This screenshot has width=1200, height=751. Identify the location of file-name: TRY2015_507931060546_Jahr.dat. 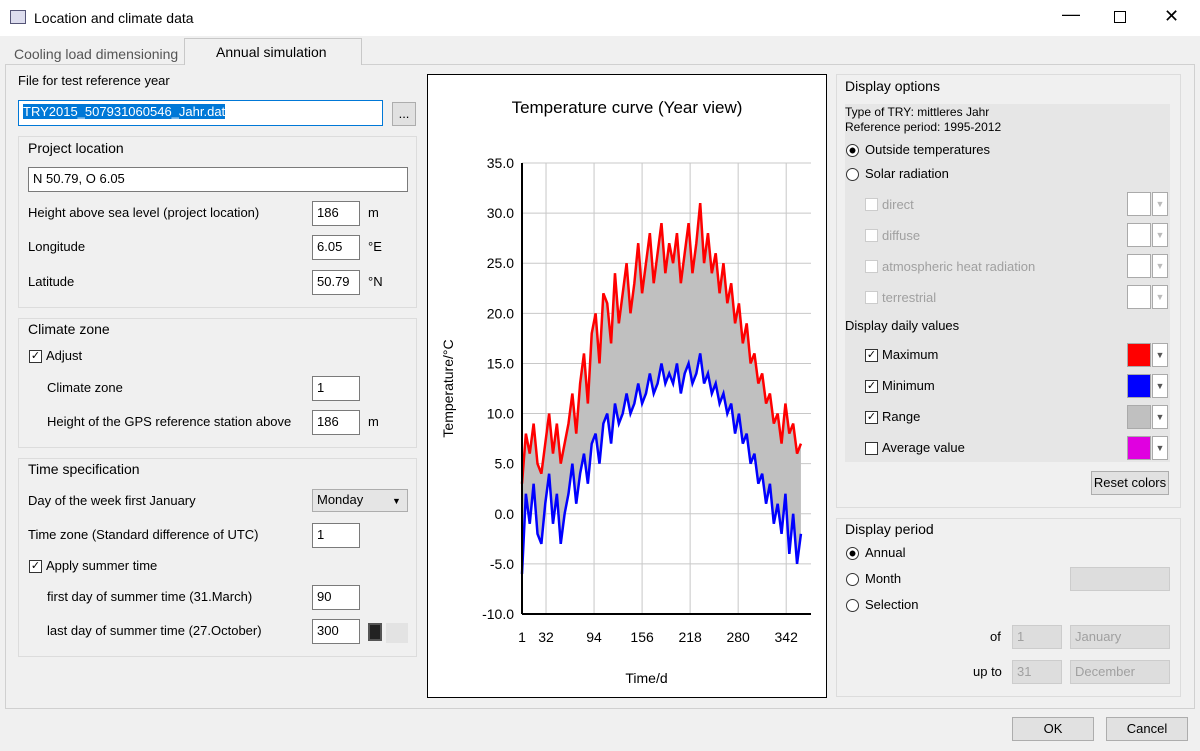
(124, 111).